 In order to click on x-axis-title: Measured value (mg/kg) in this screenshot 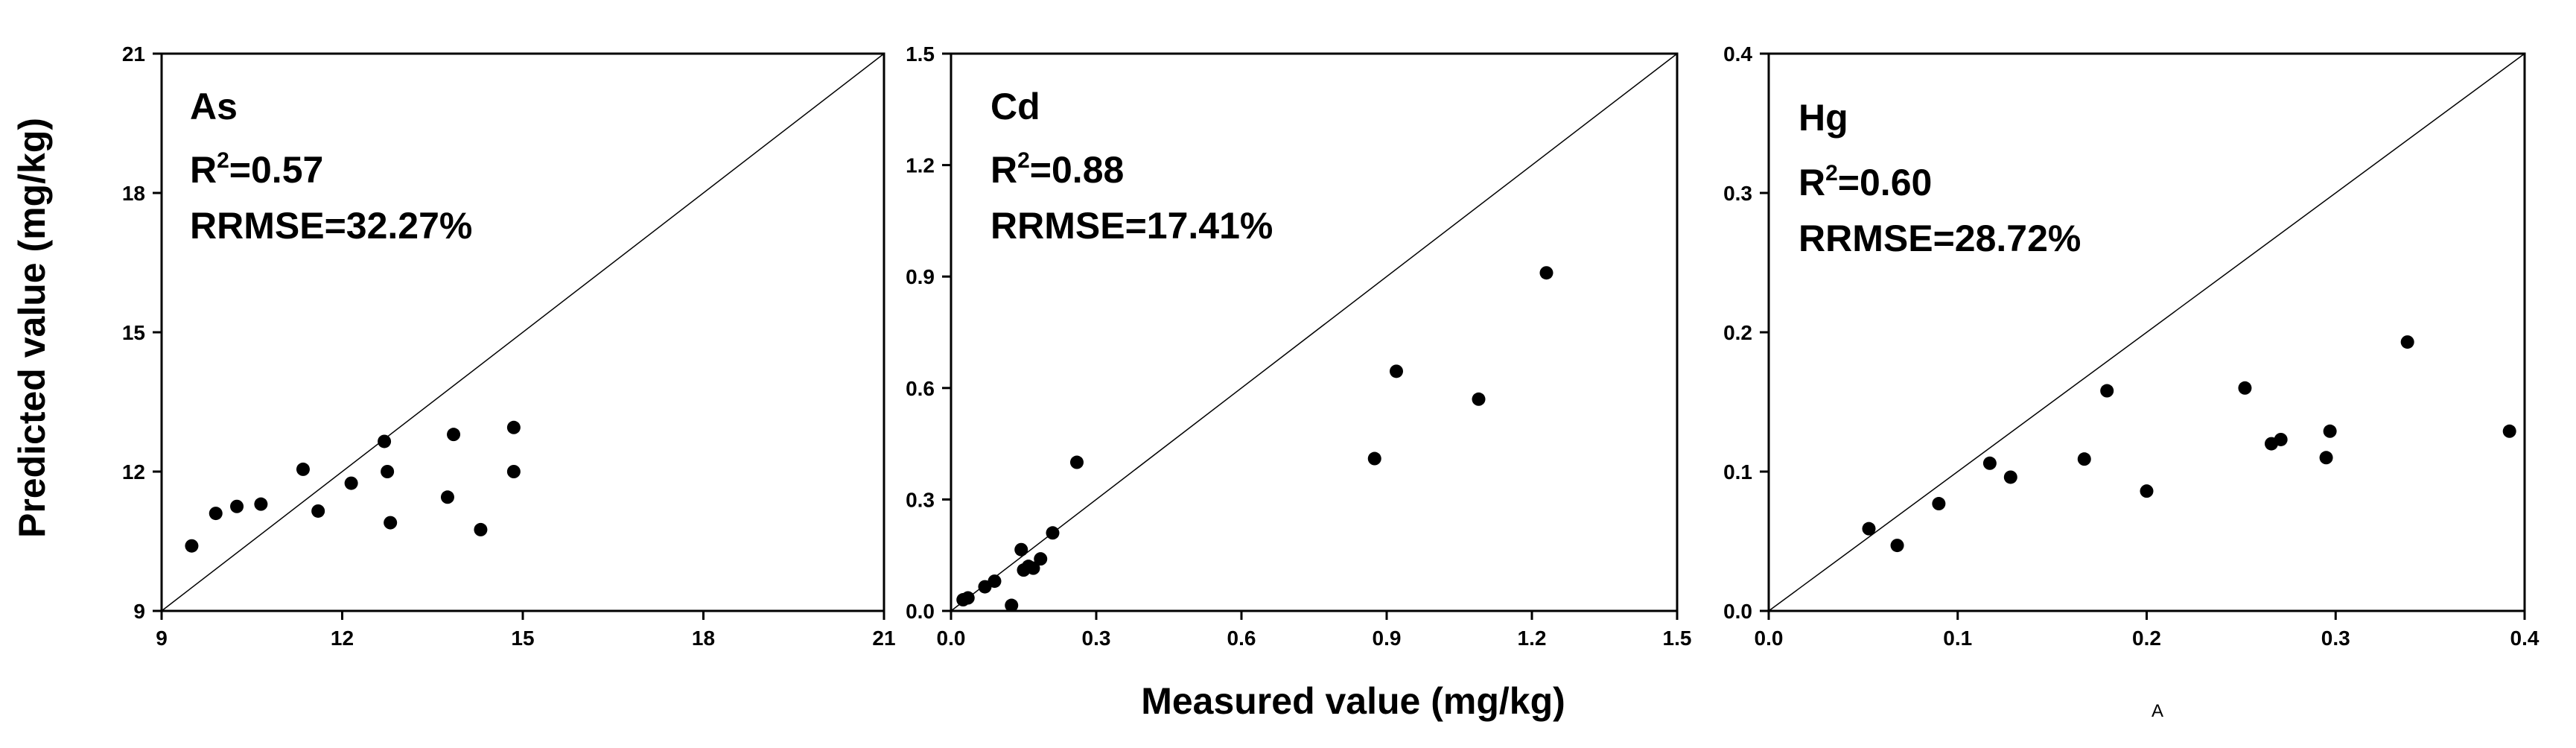, I will do `click(1353, 701)`.